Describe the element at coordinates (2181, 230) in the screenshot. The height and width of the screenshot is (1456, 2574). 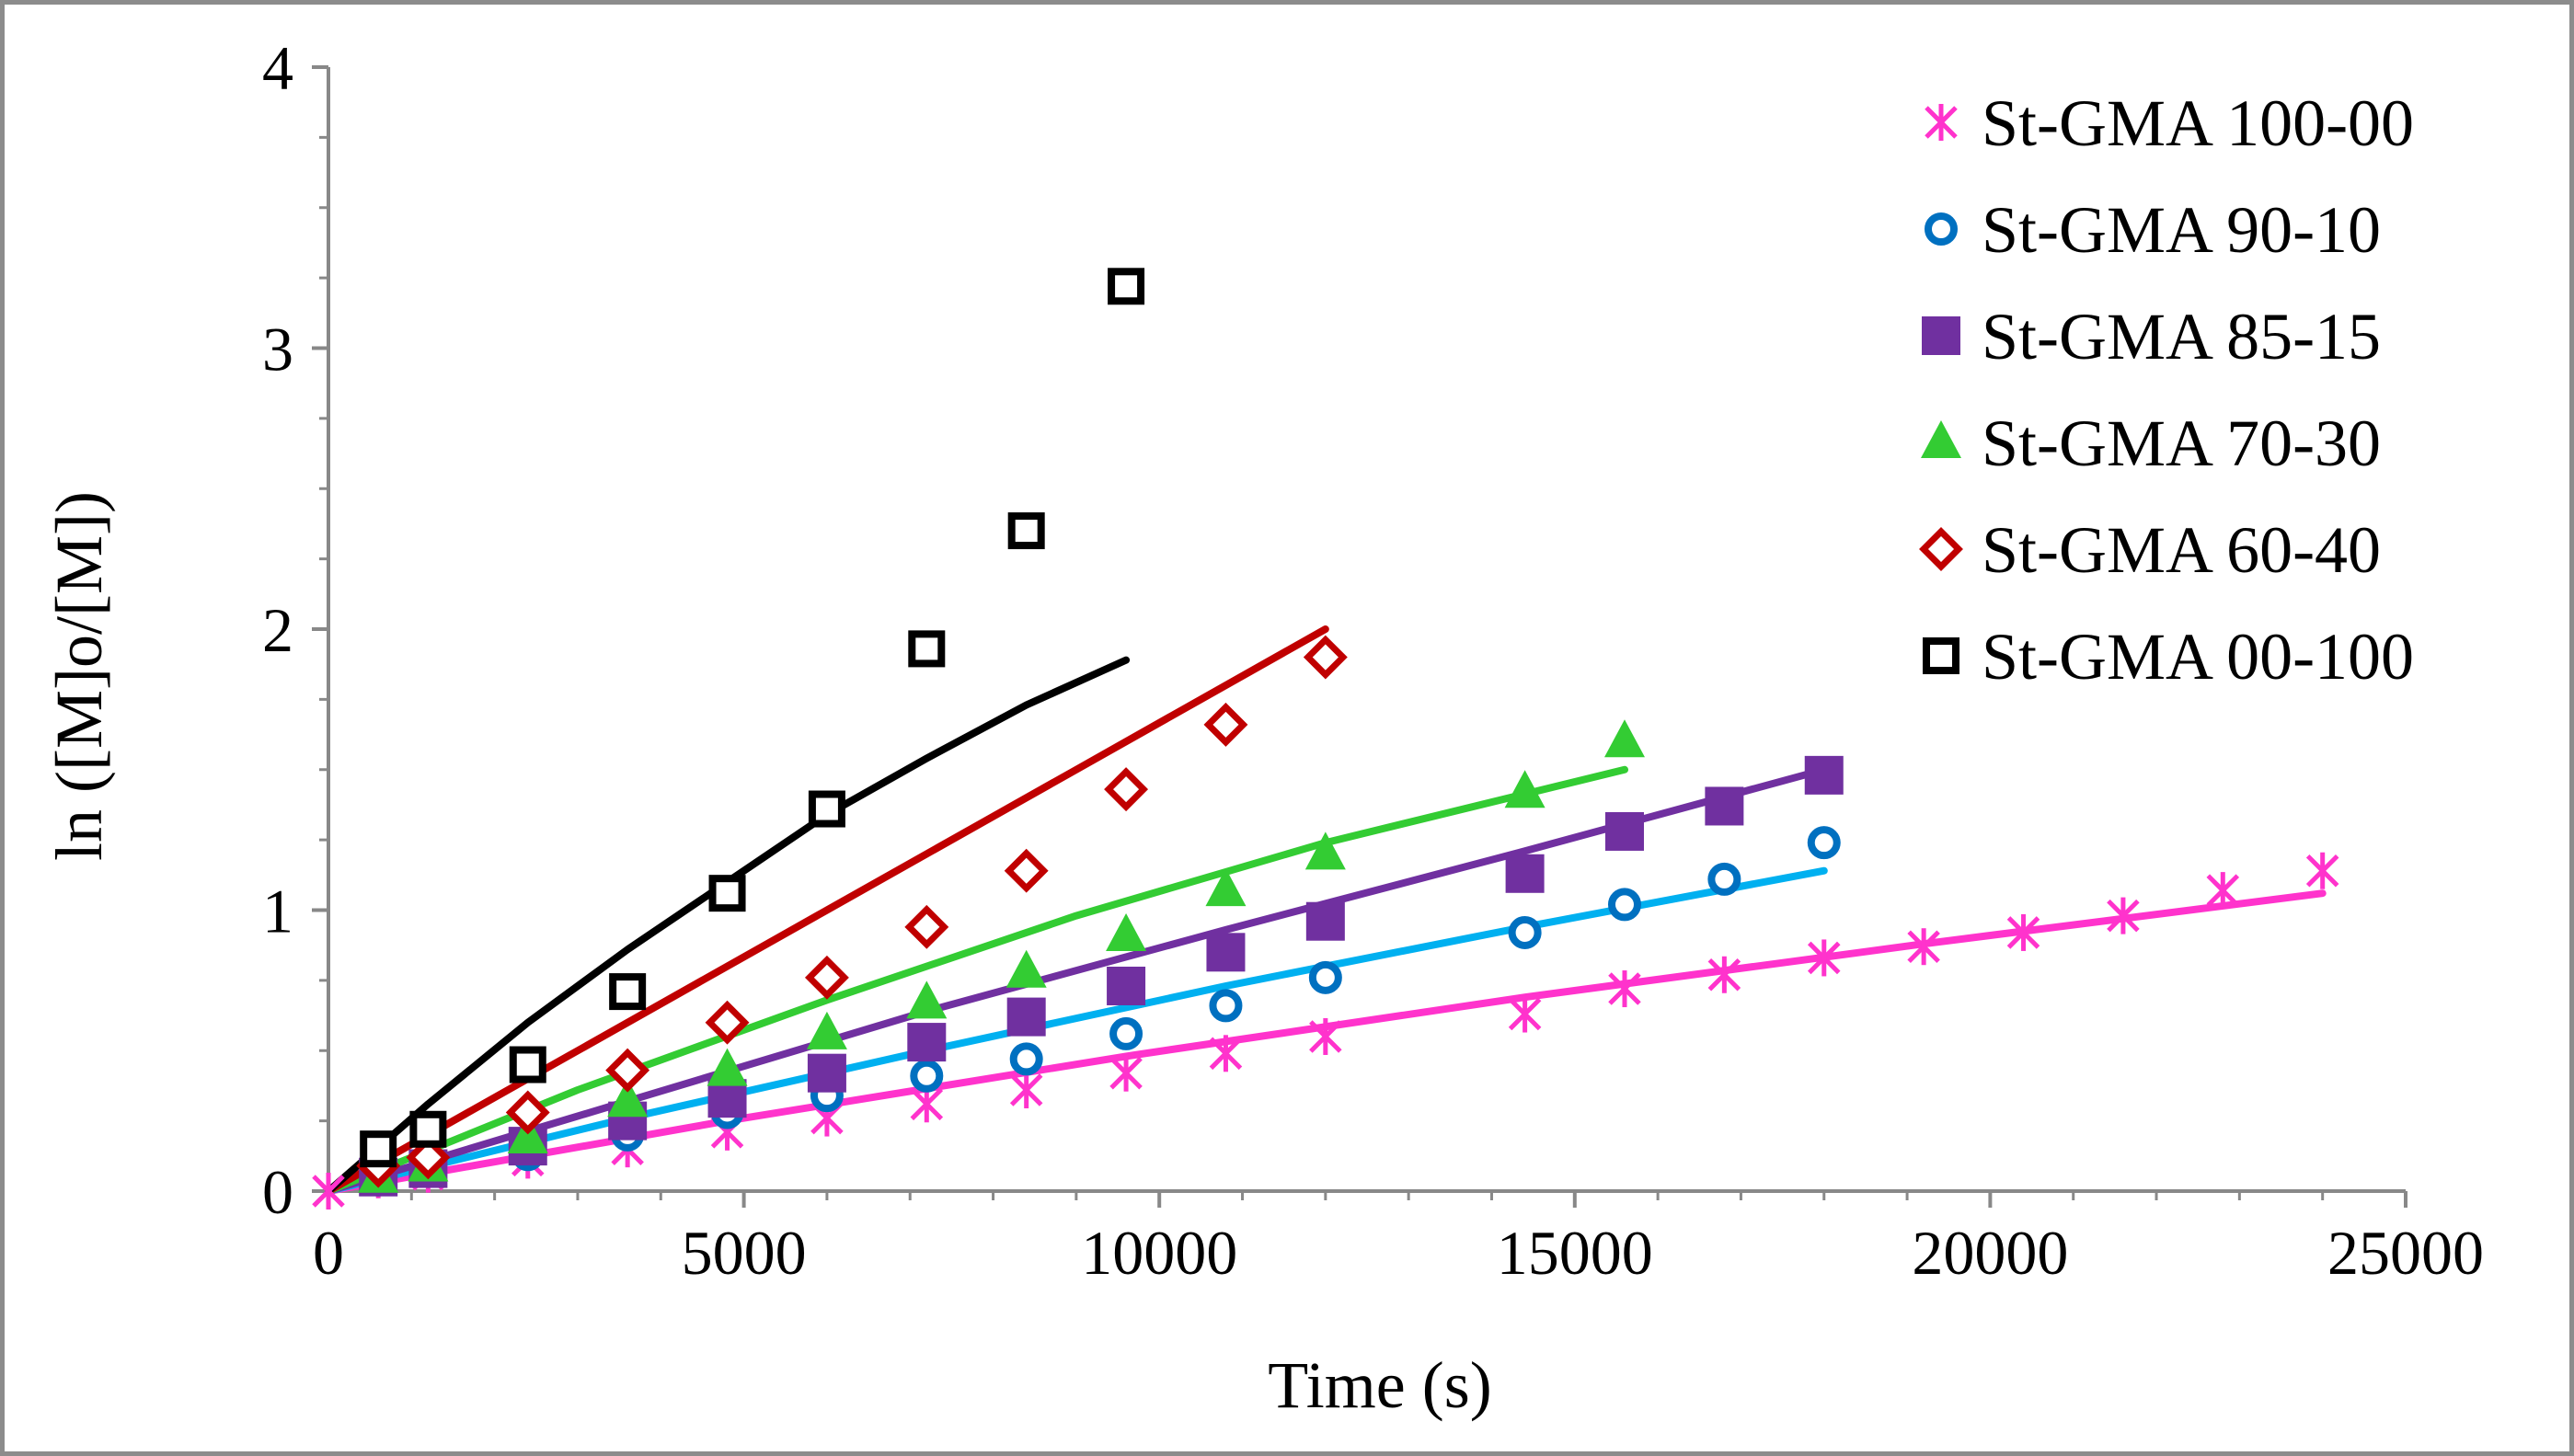
I see `legend-label: St-GMA 90-10` at that location.